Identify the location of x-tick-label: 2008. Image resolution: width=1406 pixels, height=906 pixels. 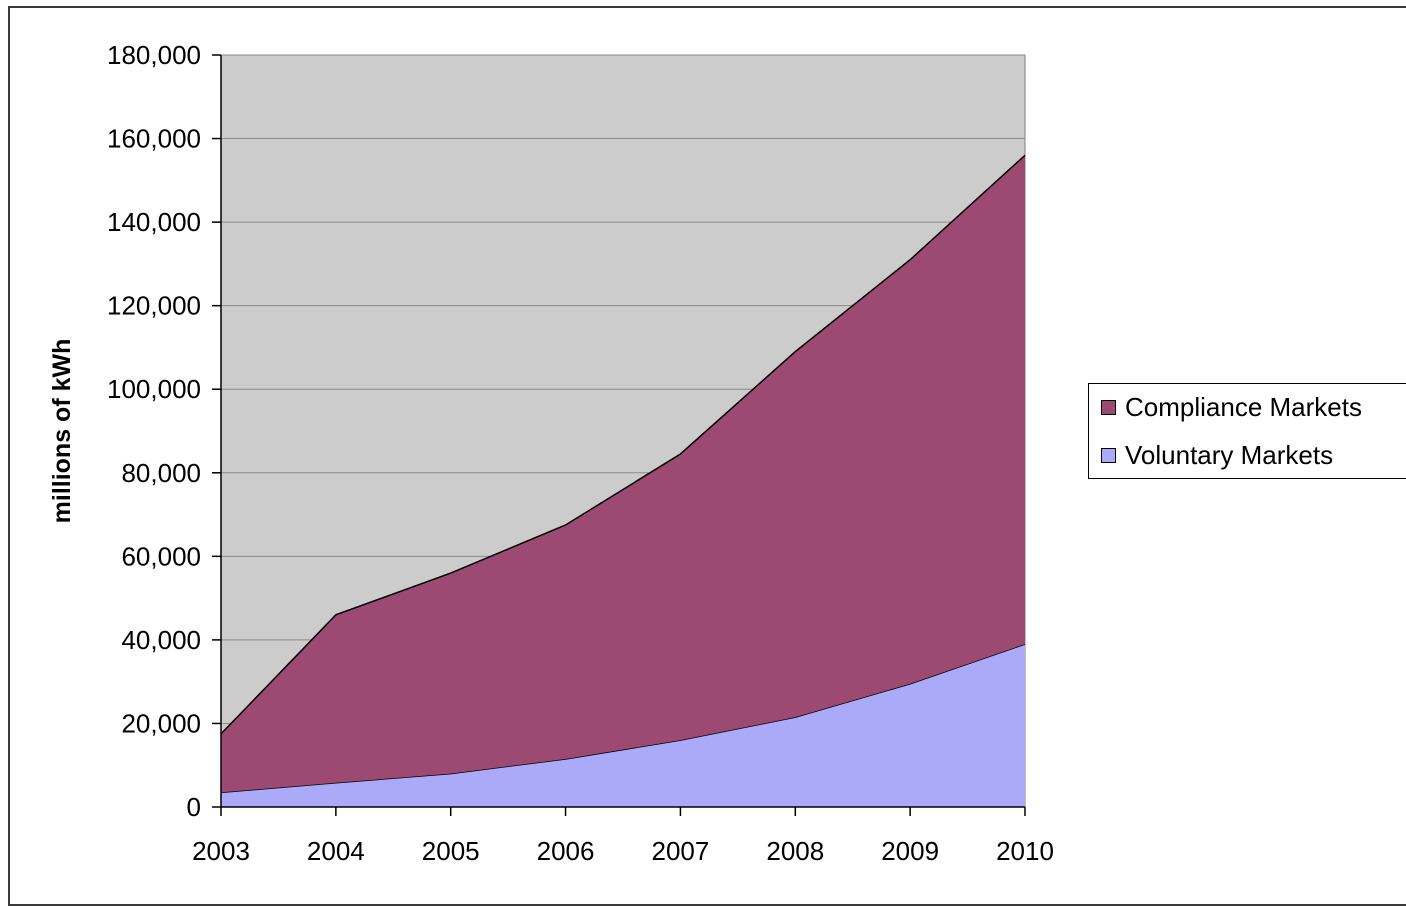
(795, 851).